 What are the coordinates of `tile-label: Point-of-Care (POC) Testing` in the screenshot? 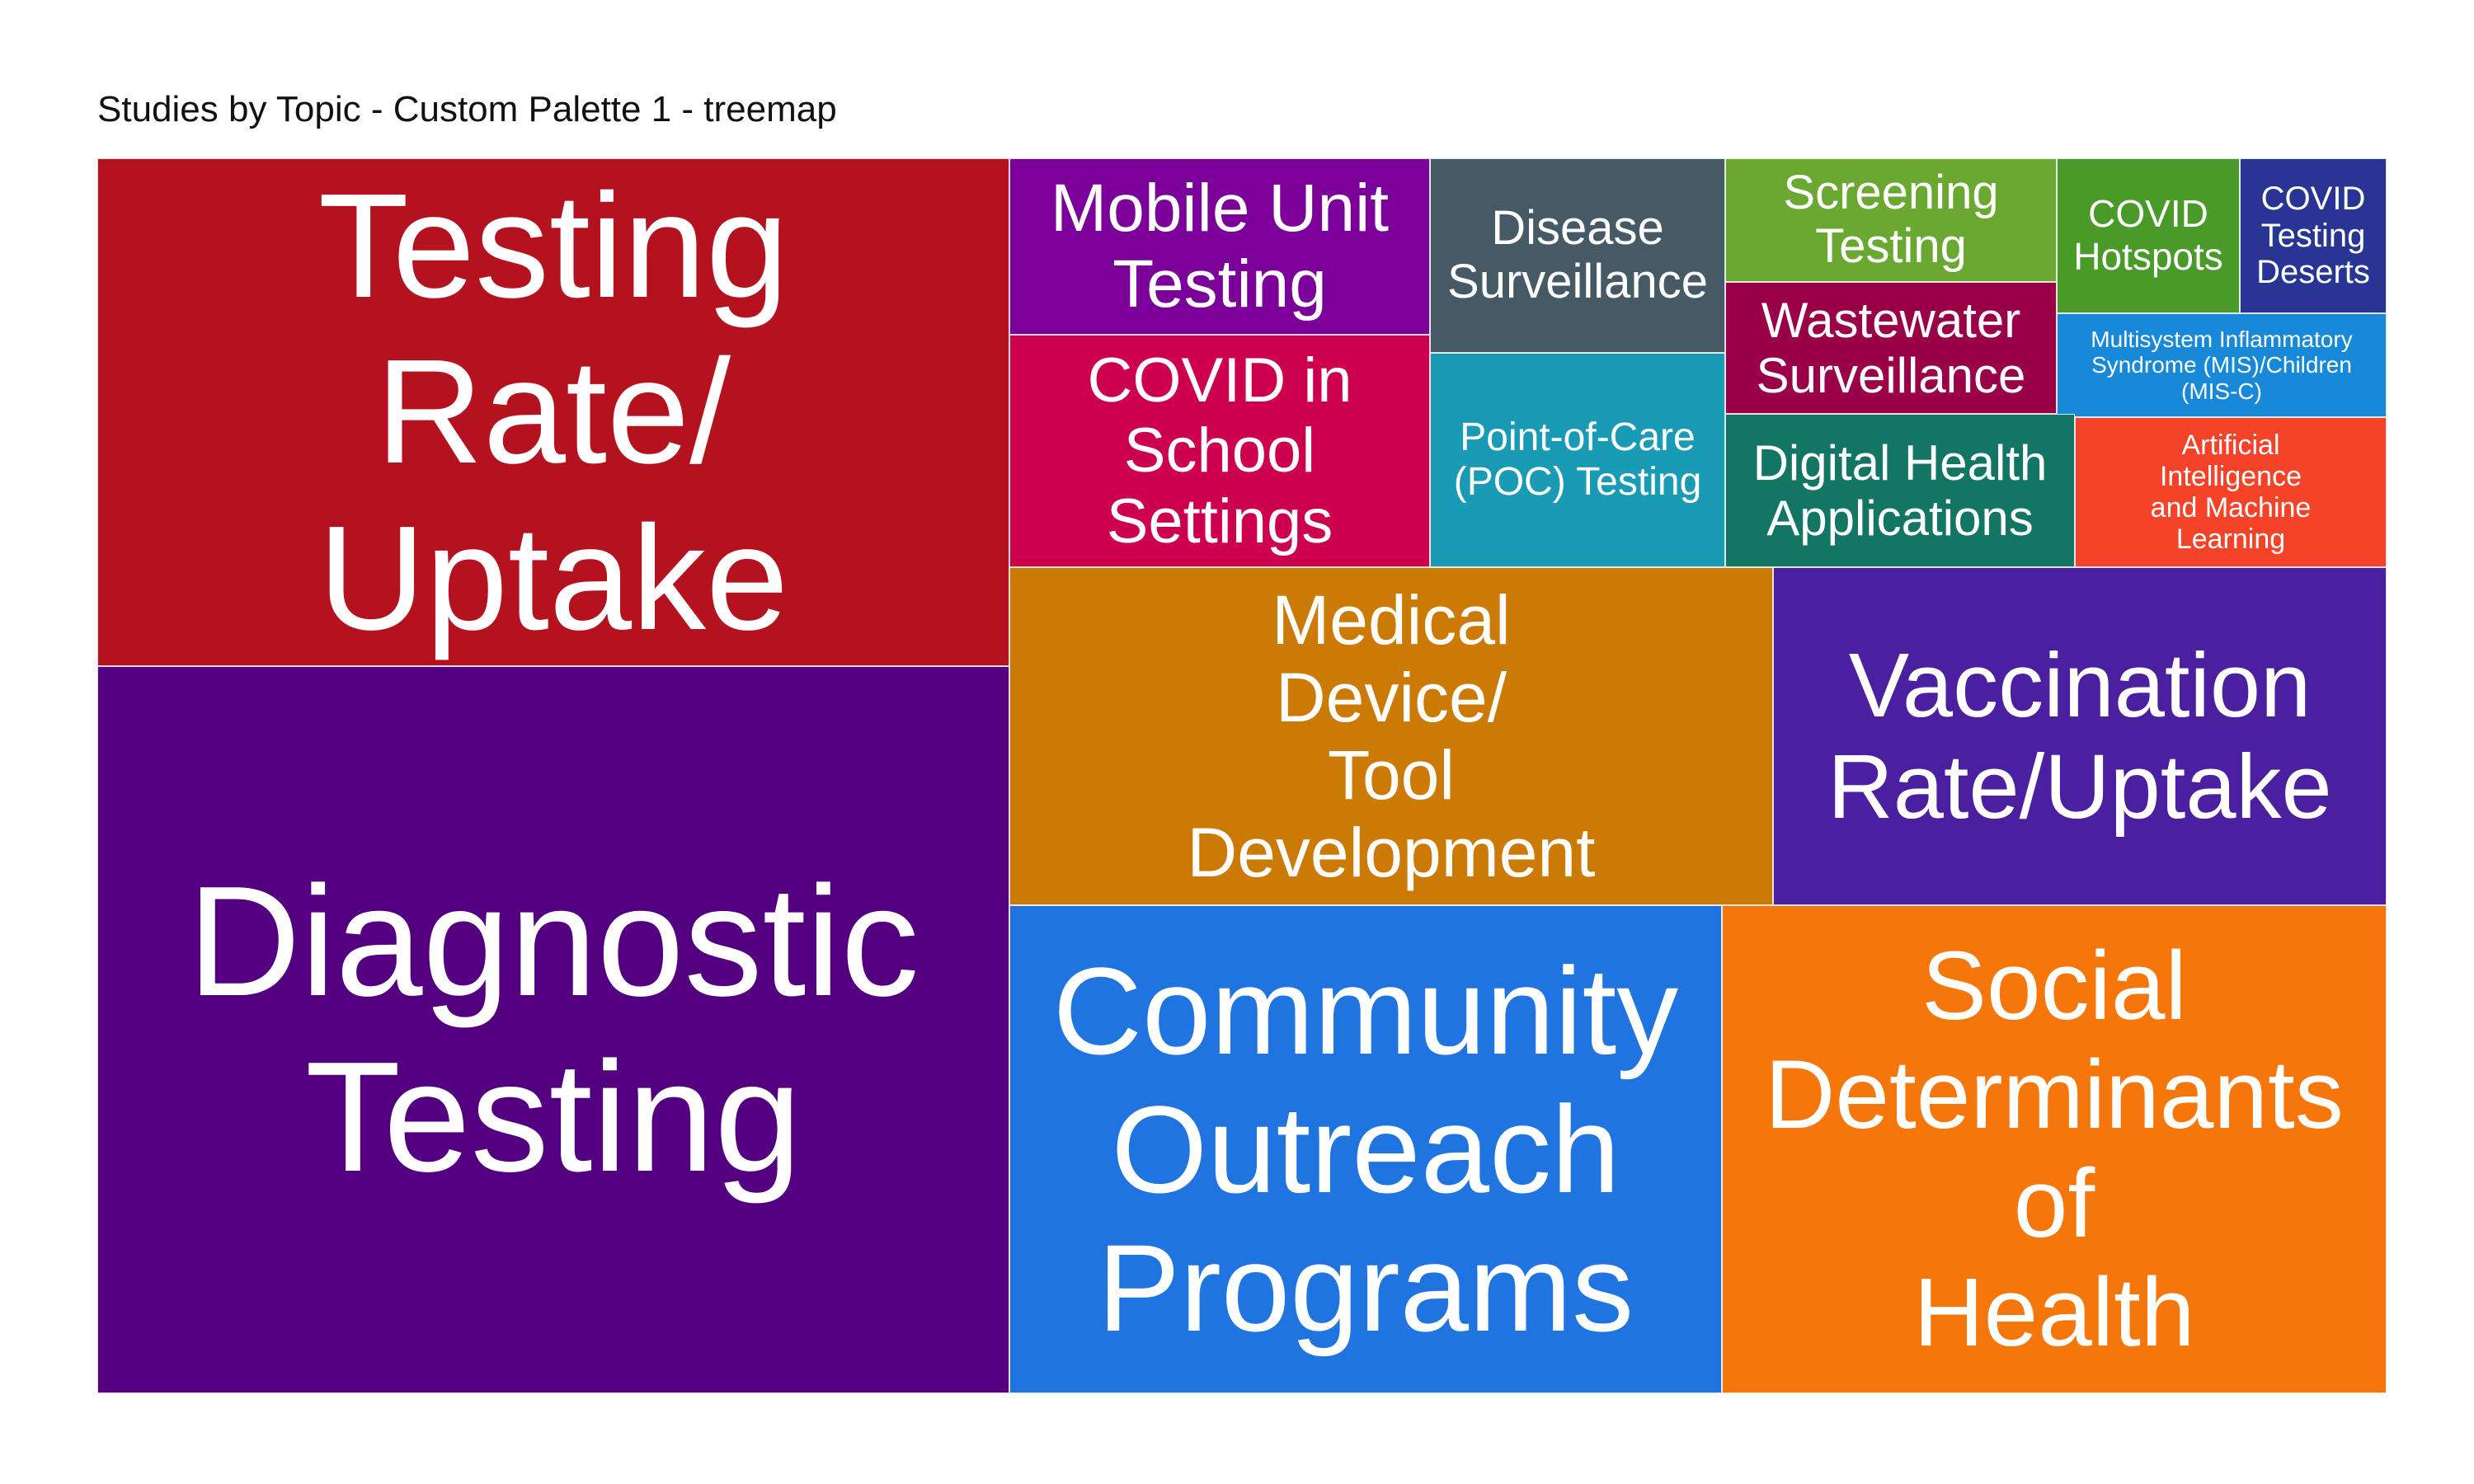 It's located at (1577, 460).